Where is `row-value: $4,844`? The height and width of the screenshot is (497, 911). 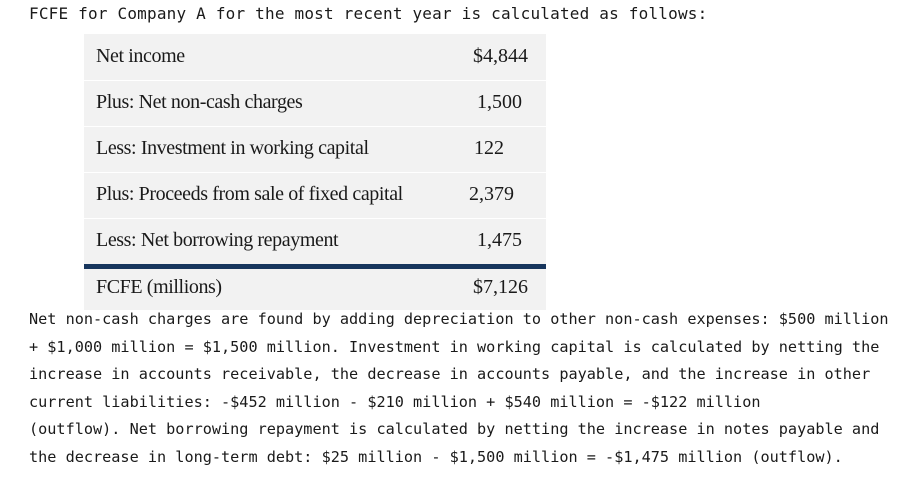
row-value: $4,844 is located at coordinates (500, 56).